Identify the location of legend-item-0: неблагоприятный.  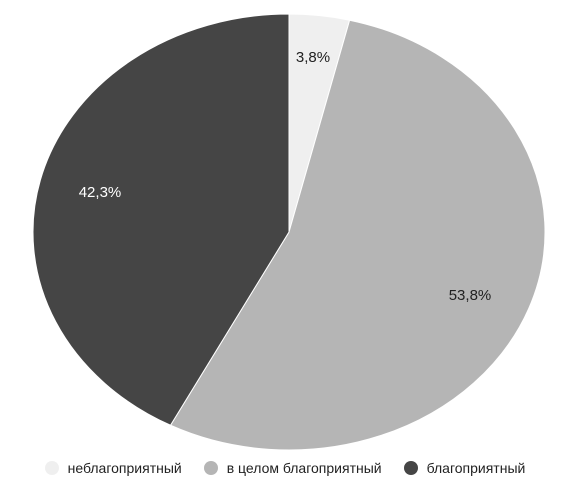
(113, 468).